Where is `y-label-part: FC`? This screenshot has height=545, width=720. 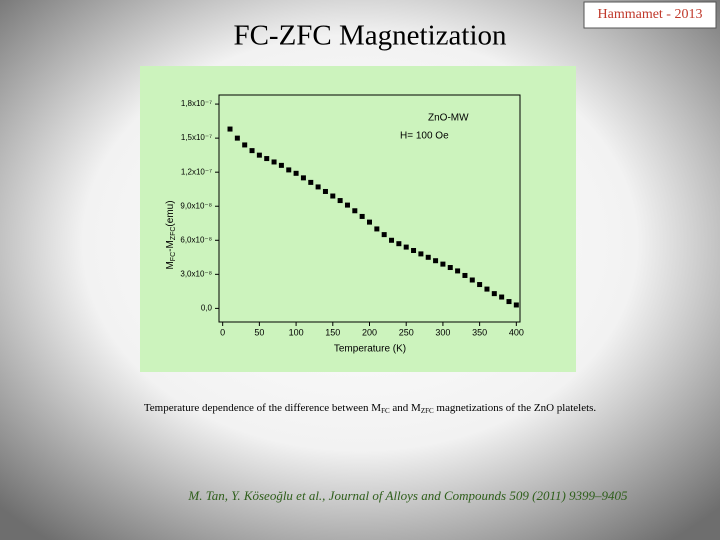 y-label-part: FC is located at coordinates (173, 256).